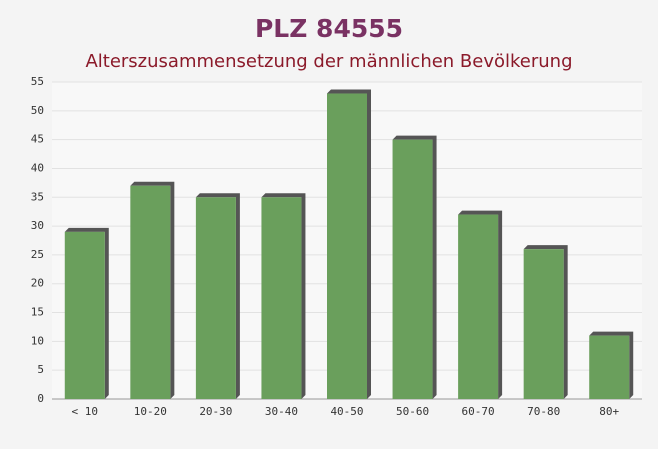  Describe the element at coordinates (478, 411) in the screenshot. I see `x-tick-label: 60-70` at that location.